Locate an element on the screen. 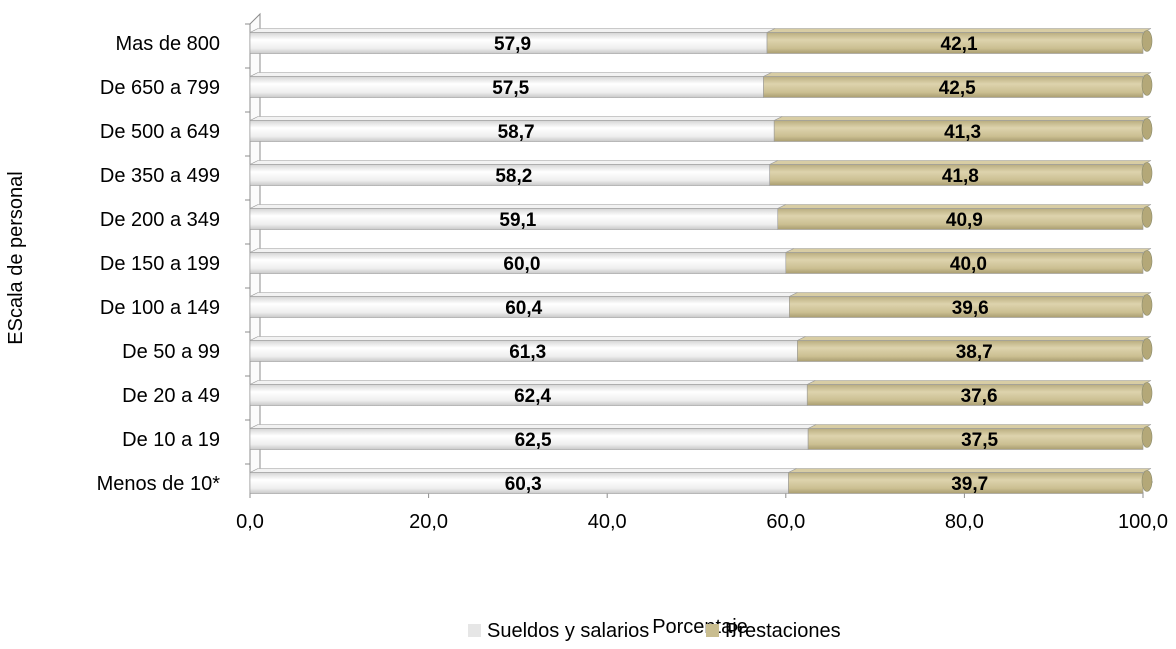  legend: Sueldos y salarios Prestaciones is located at coordinates (654, 631).